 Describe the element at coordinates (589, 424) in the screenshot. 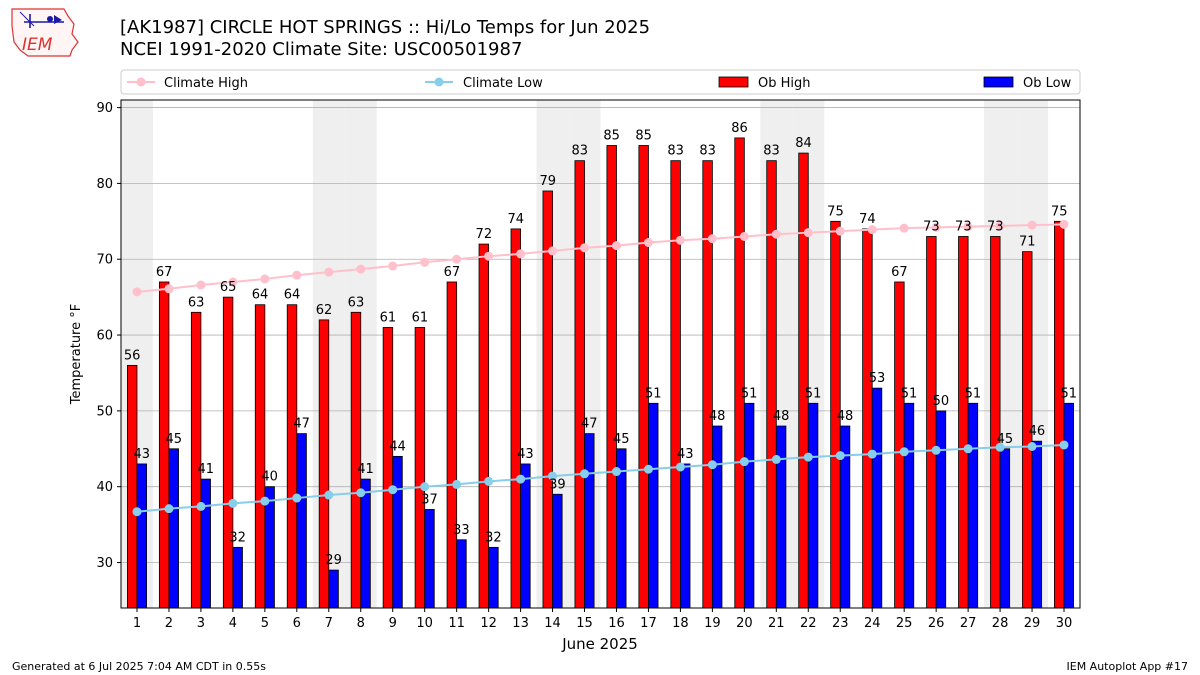

I see `ob-low-value-15: 47` at that location.